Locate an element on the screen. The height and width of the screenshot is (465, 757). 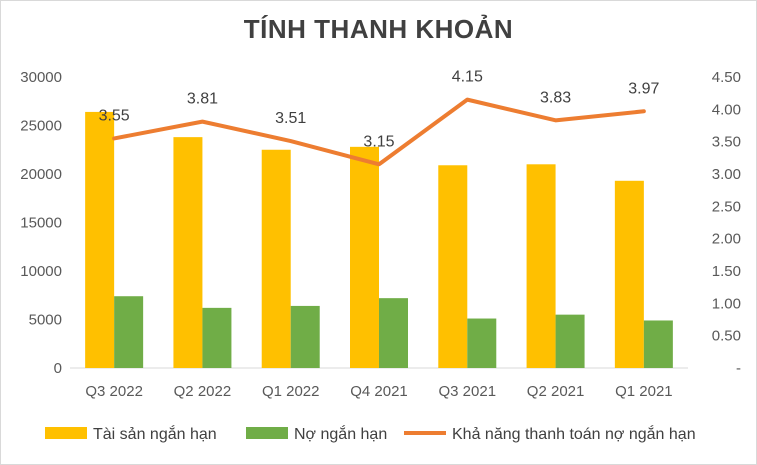
left-tick-label: 20000 is located at coordinates (41, 174).